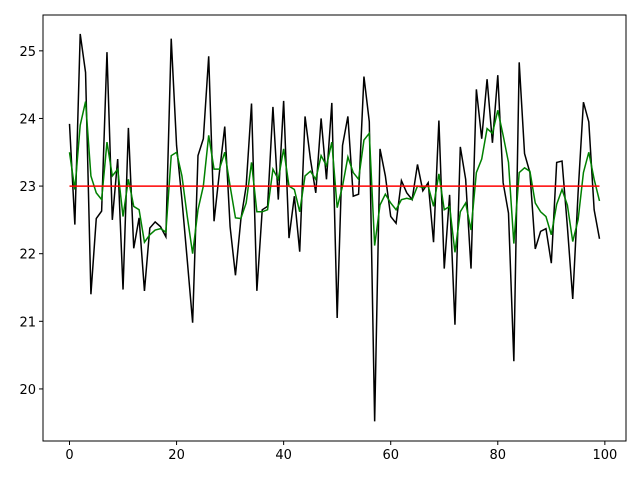 This screenshot has width=640, height=480. I want to click on y-tick-label: 23, so click(27, 187).